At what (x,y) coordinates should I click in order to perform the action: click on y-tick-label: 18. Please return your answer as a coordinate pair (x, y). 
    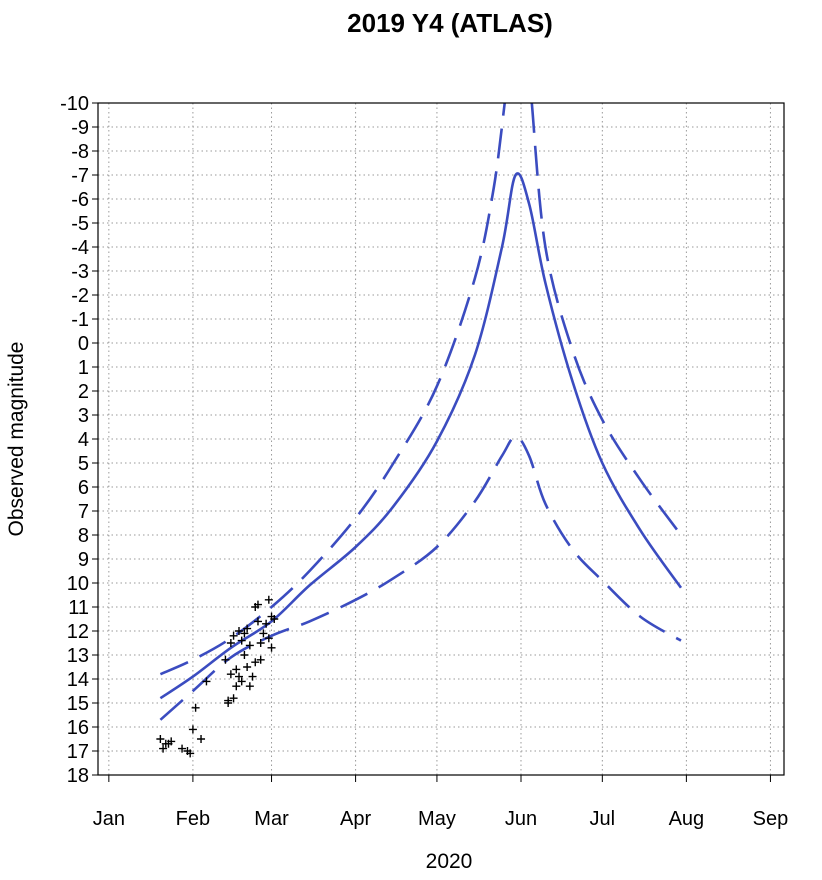
    Looking at the image, I should click on (78, 776).